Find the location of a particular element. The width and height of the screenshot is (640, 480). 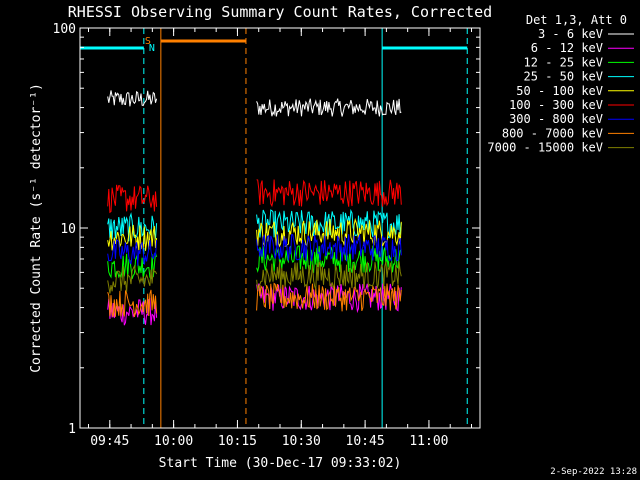

x-tick-label: 10:45 is located at coordinates (365, 441).